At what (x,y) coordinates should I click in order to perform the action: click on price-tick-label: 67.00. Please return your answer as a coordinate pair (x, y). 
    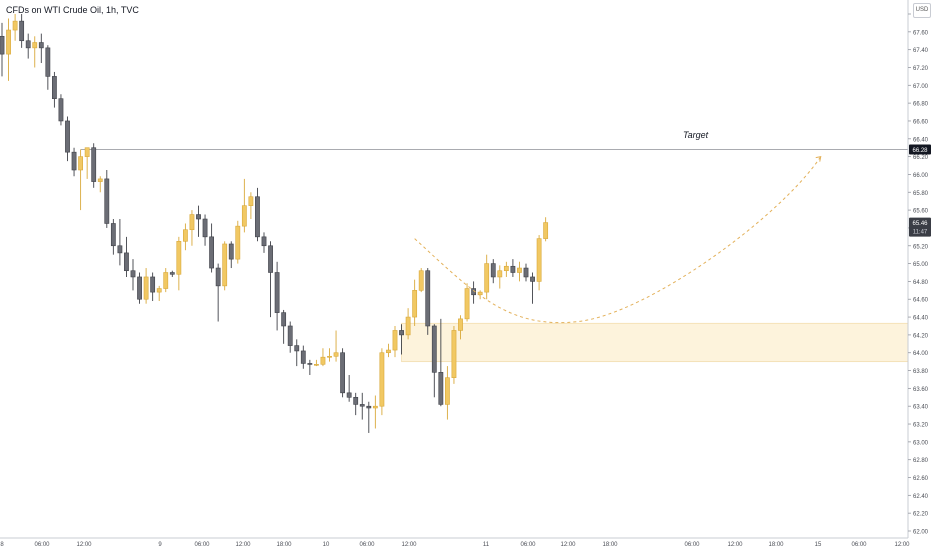
    Looking at the image, I should click on (921, 87).